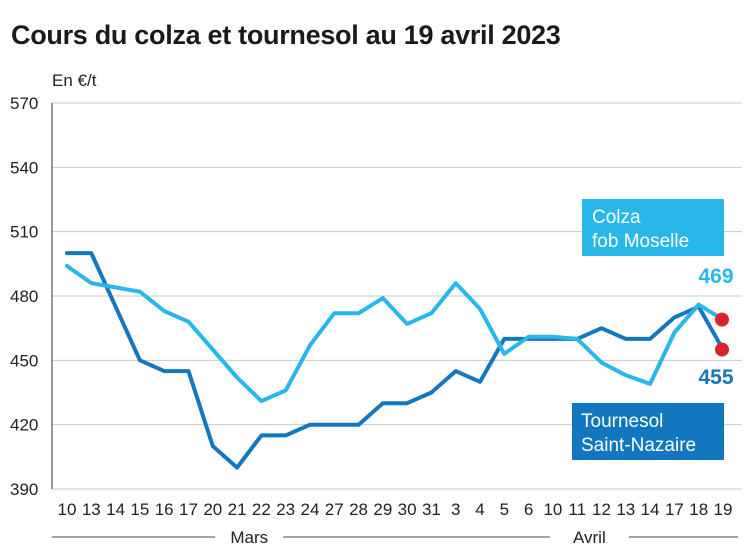 The image size is (747, 558). What do you see at coordinates (24, 360) in the screenshot?
I see `y-tick-450: 450` at bounding box center [24, 360].